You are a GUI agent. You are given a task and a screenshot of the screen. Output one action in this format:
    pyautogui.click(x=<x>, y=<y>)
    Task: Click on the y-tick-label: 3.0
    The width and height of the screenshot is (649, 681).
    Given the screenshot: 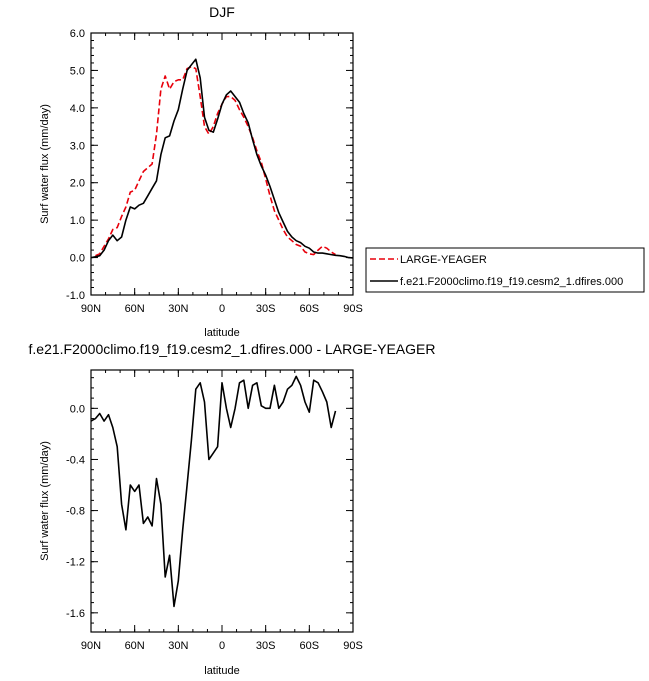 What is the action you would take?
    pyautogui.click(x=77, y=146)
    